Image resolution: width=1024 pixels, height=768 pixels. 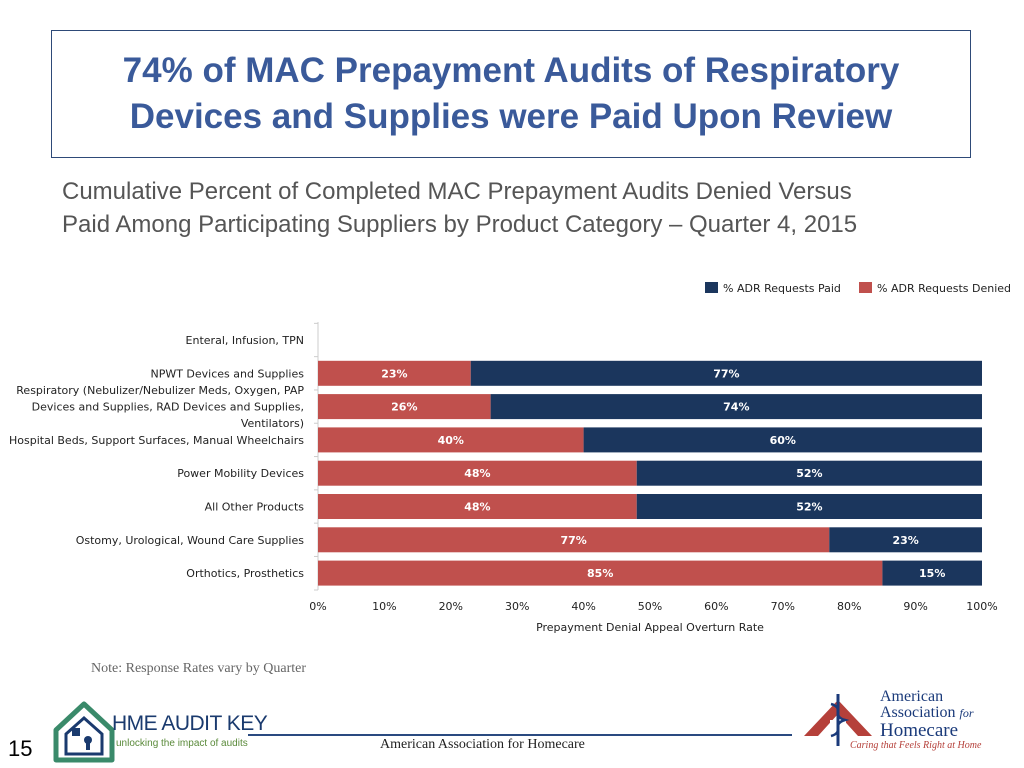 I want to click on logo-title: HME AUDIT KEY, so click(x=190, y=723).